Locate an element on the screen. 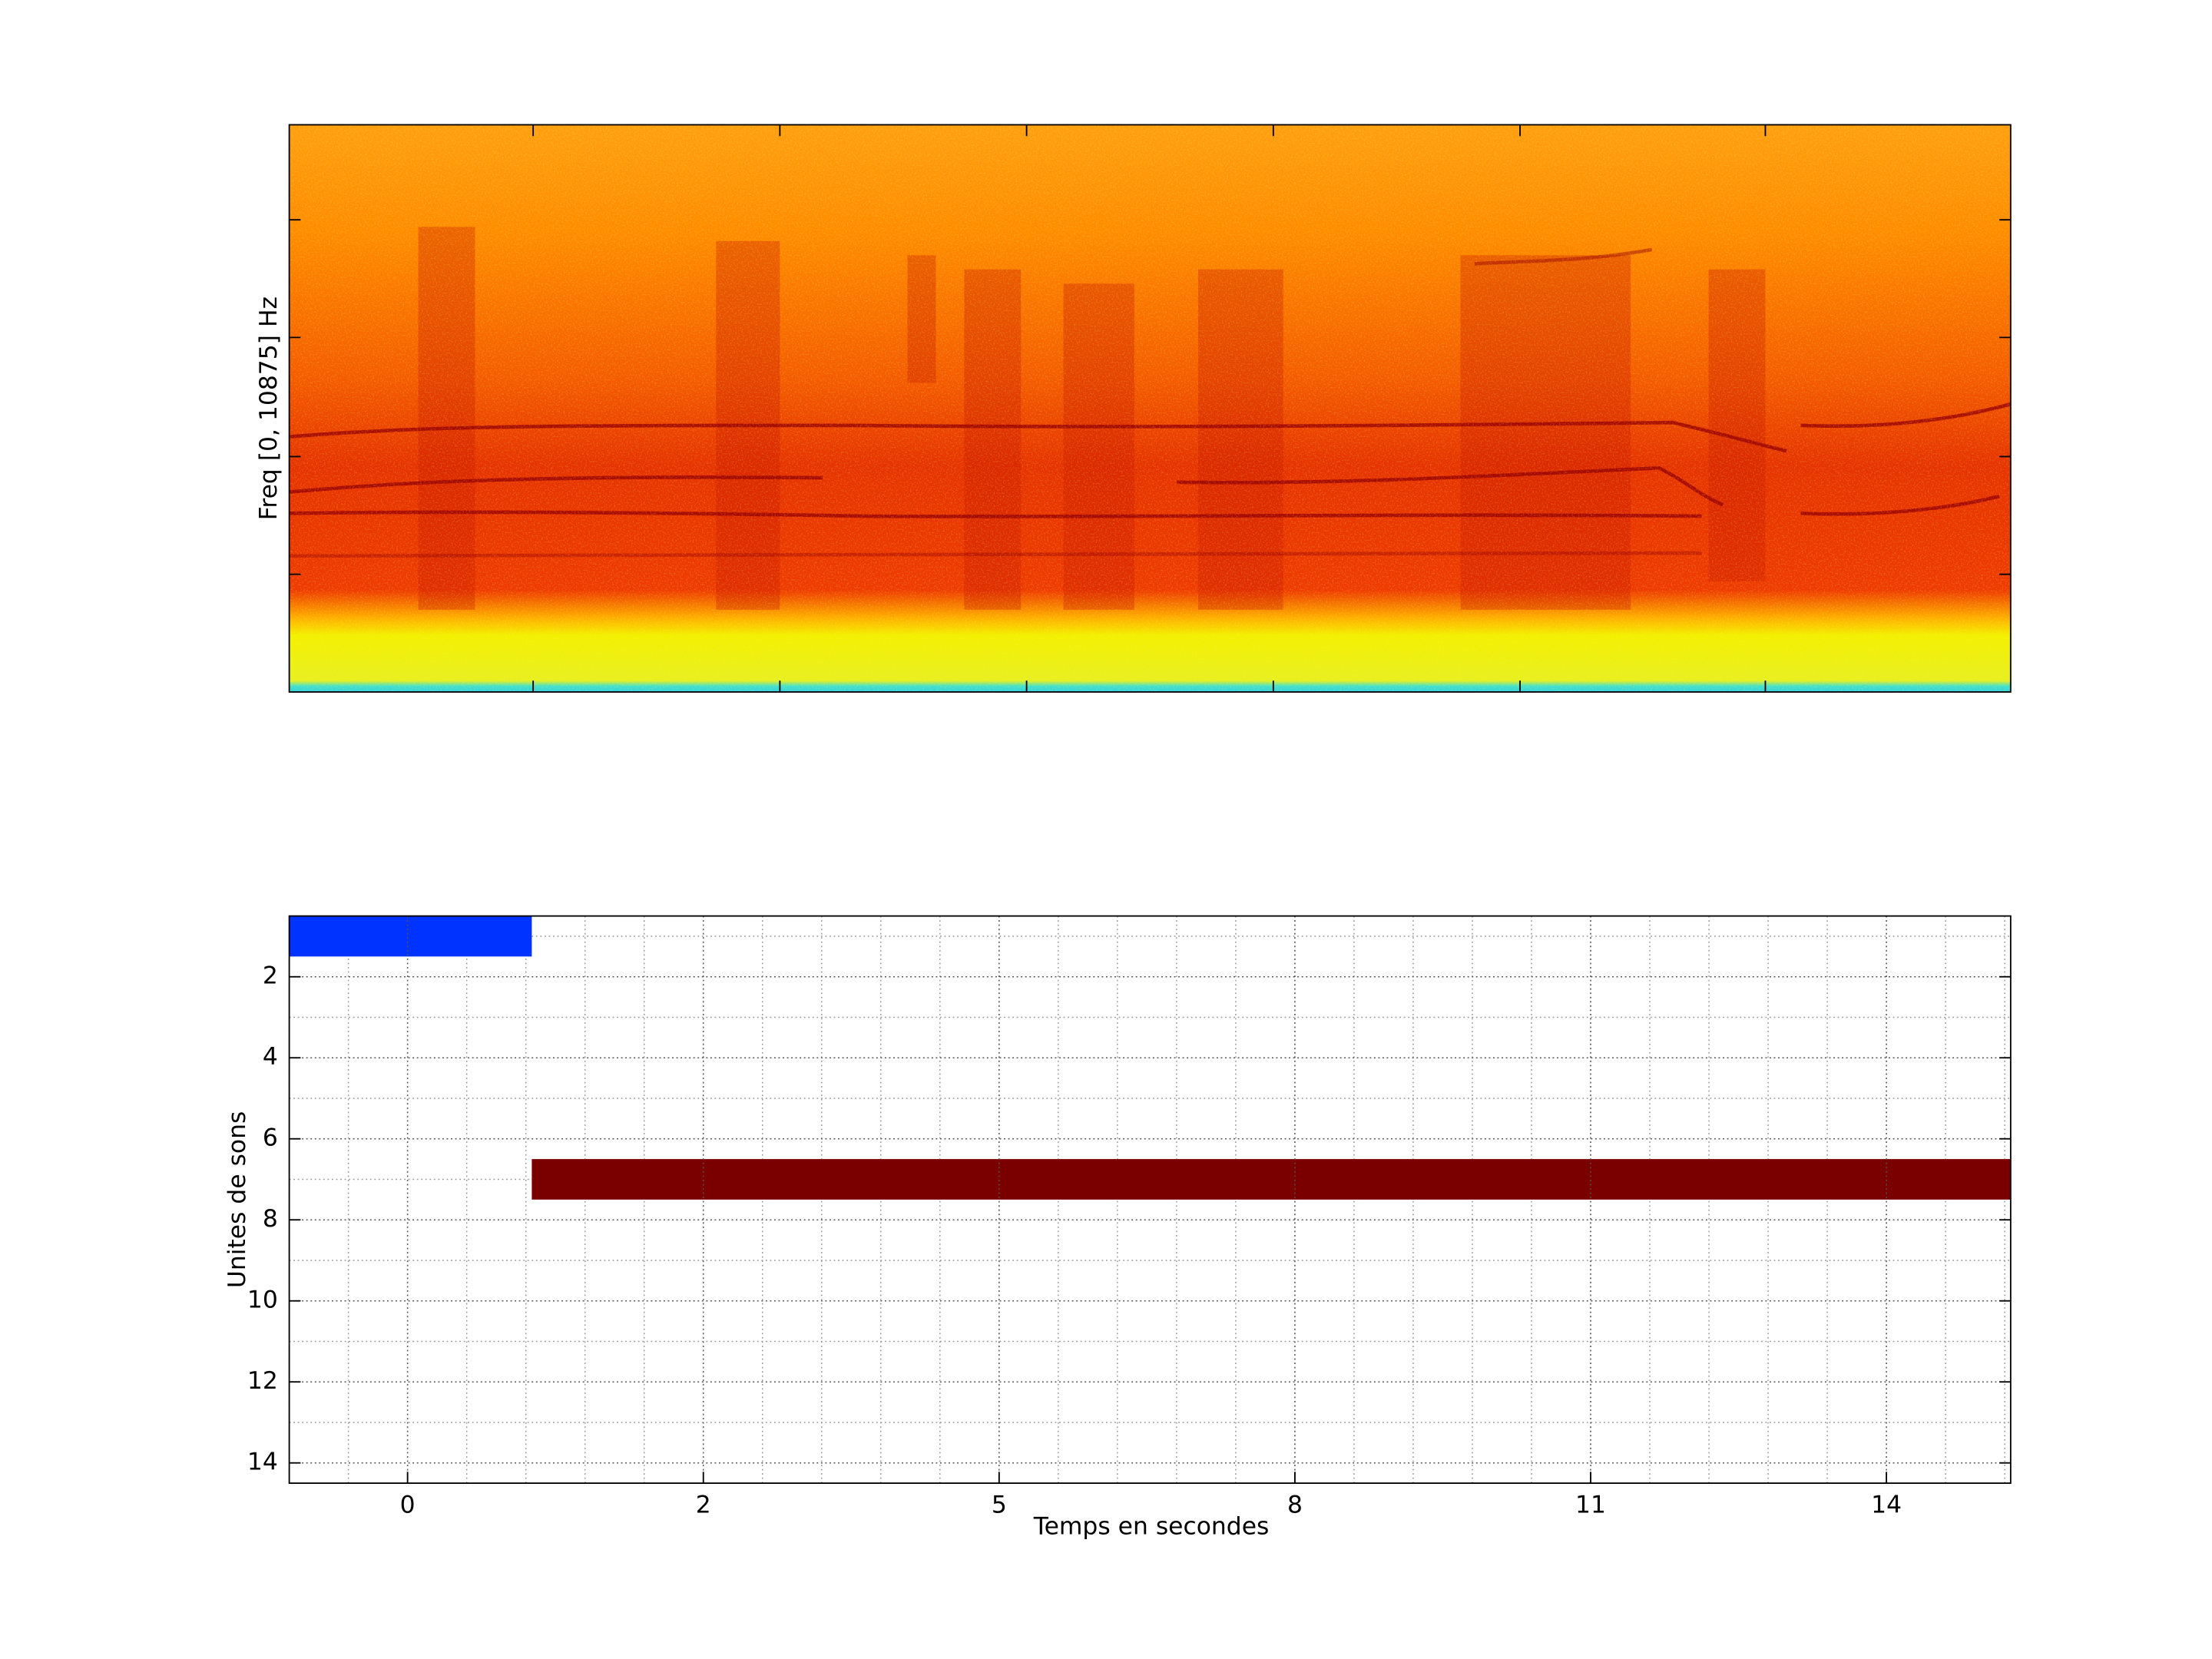  x-tick-label: 11 is located at coordinates (1590, 1505).